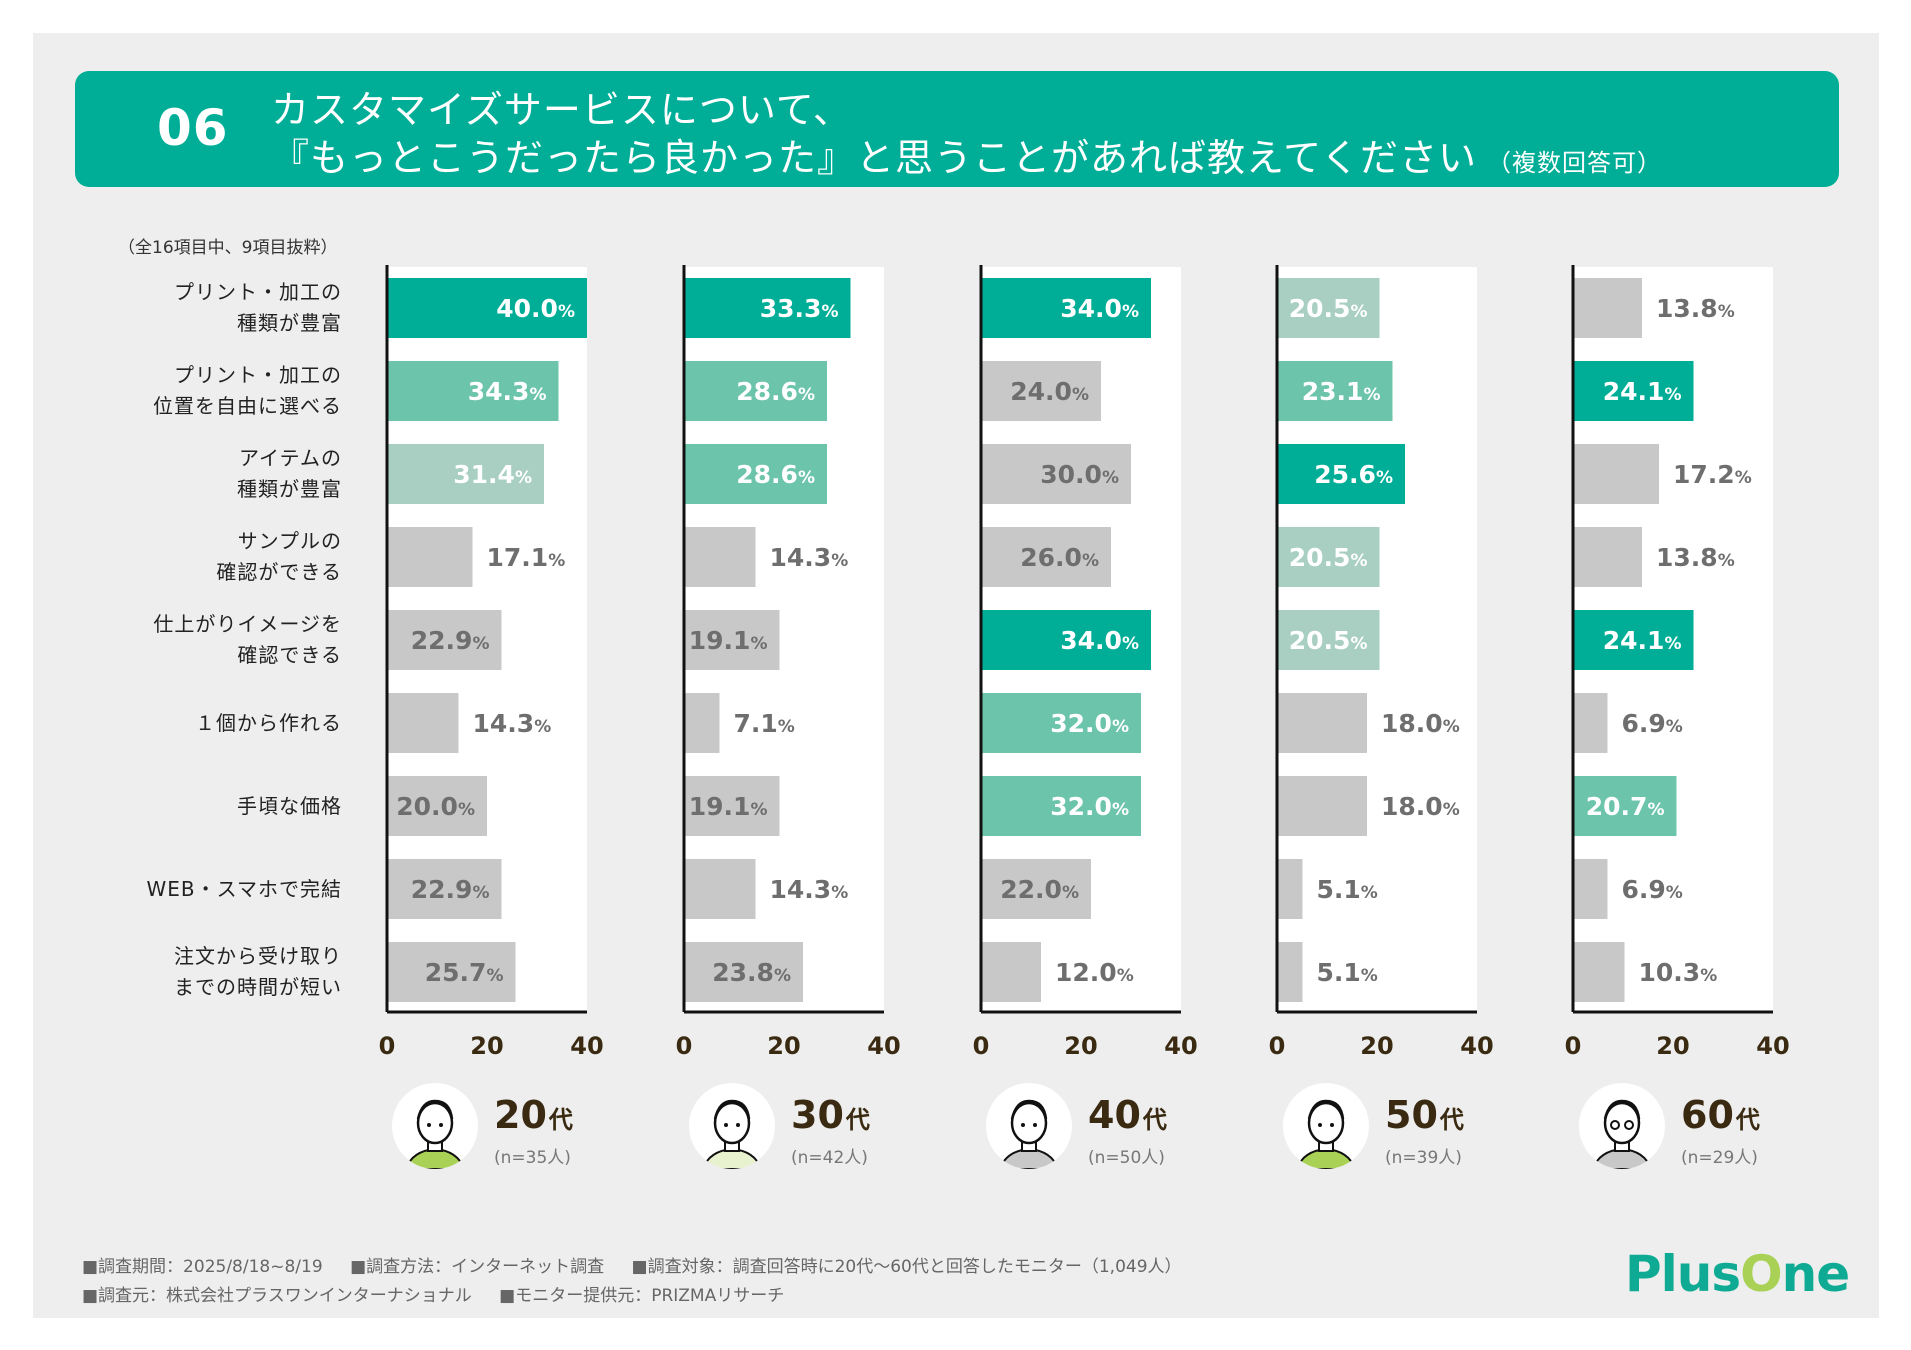 This screenshot has width=1911, height=1350. I want to click on category-label: １個から作れる, so click(268, 722).